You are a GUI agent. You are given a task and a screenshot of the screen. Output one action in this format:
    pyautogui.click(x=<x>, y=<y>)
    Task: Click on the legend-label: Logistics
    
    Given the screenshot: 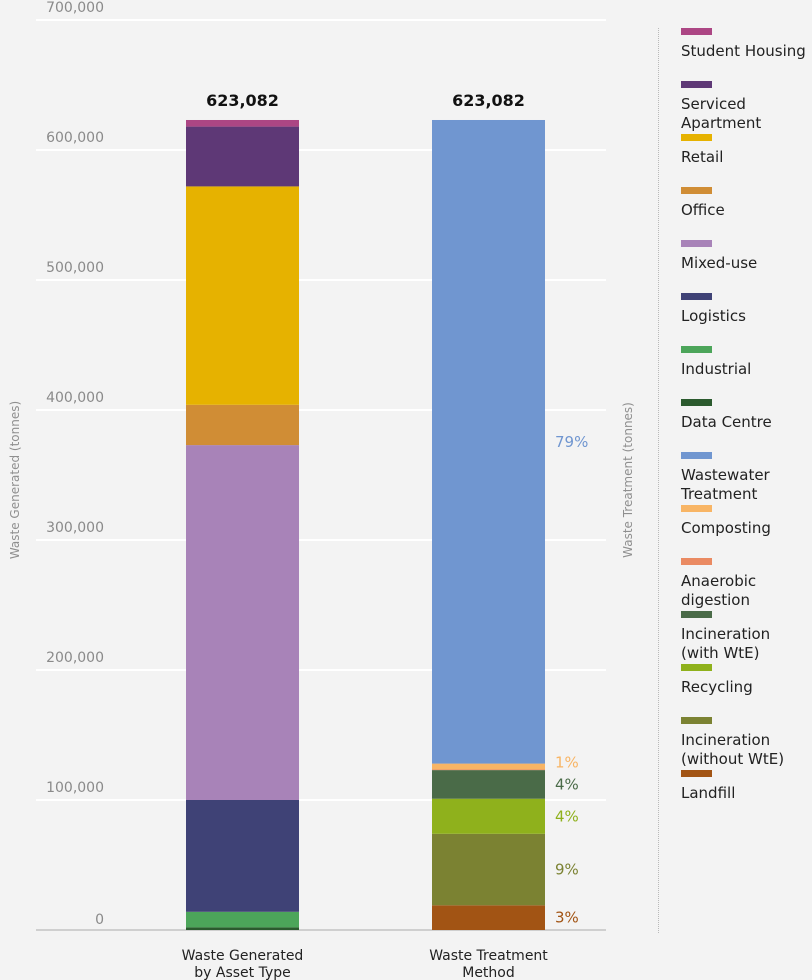 What is the action you would take?
    pyautogui.click(x=713, y=316)
    